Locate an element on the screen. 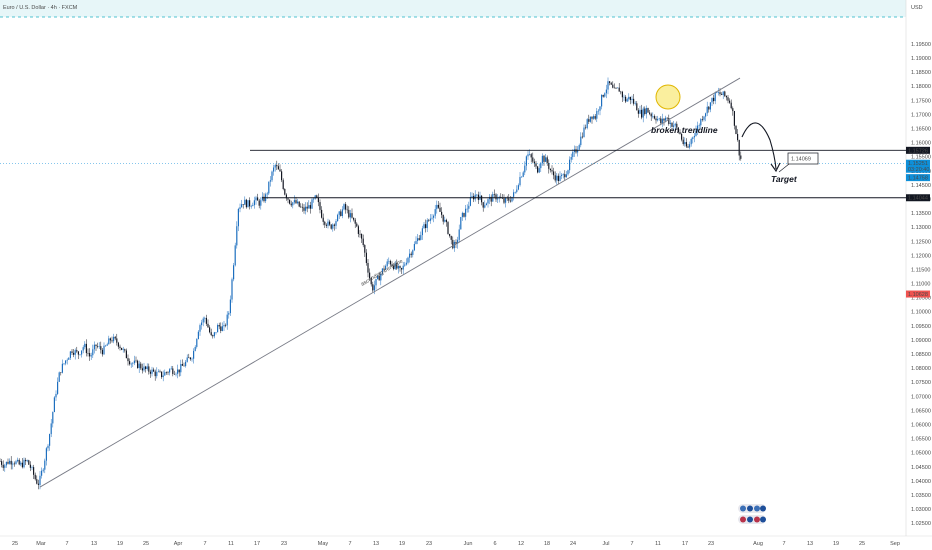  y-tick-label: 1.06500 is located at coordinates (921, 411).